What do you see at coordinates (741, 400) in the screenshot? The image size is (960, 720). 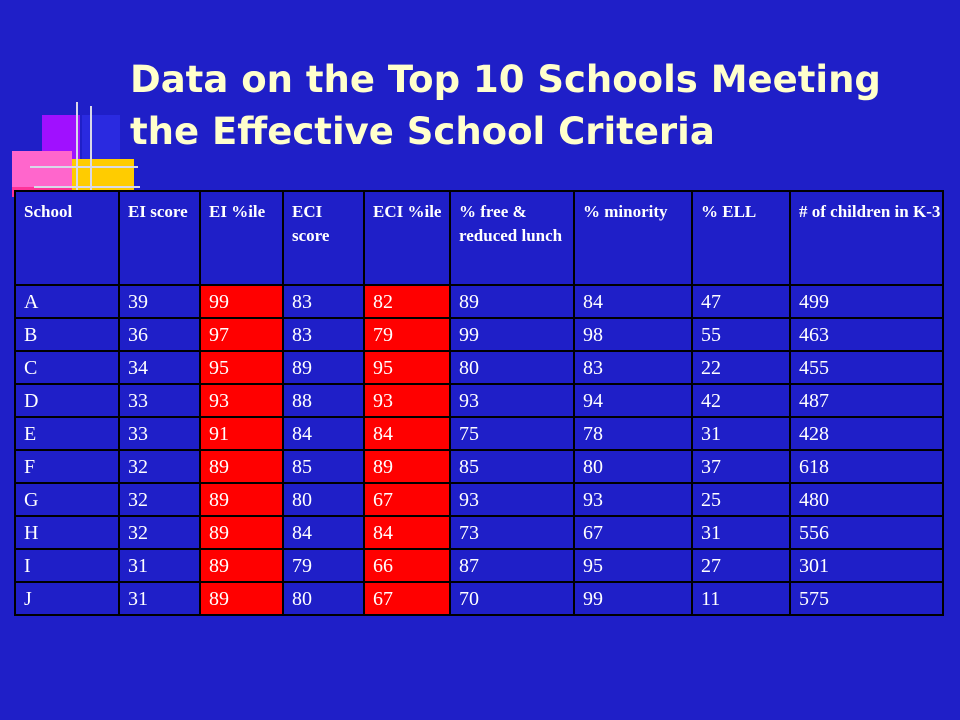 I see `ell-cell: 42` at bounding box center [741, 400].